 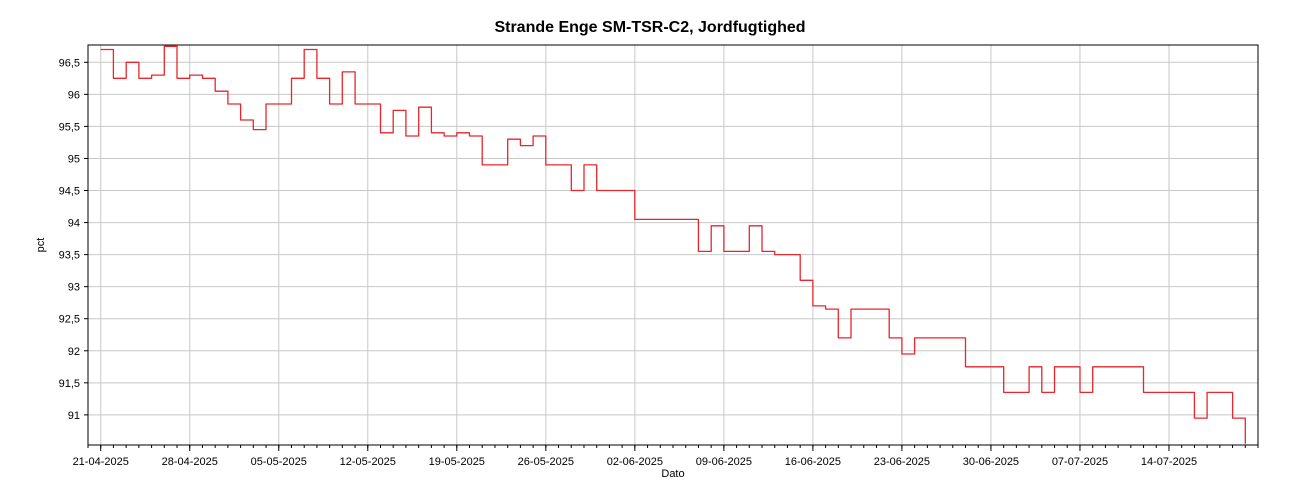 I want to click on y-axis-title: pct, so click(x=41, y=245).